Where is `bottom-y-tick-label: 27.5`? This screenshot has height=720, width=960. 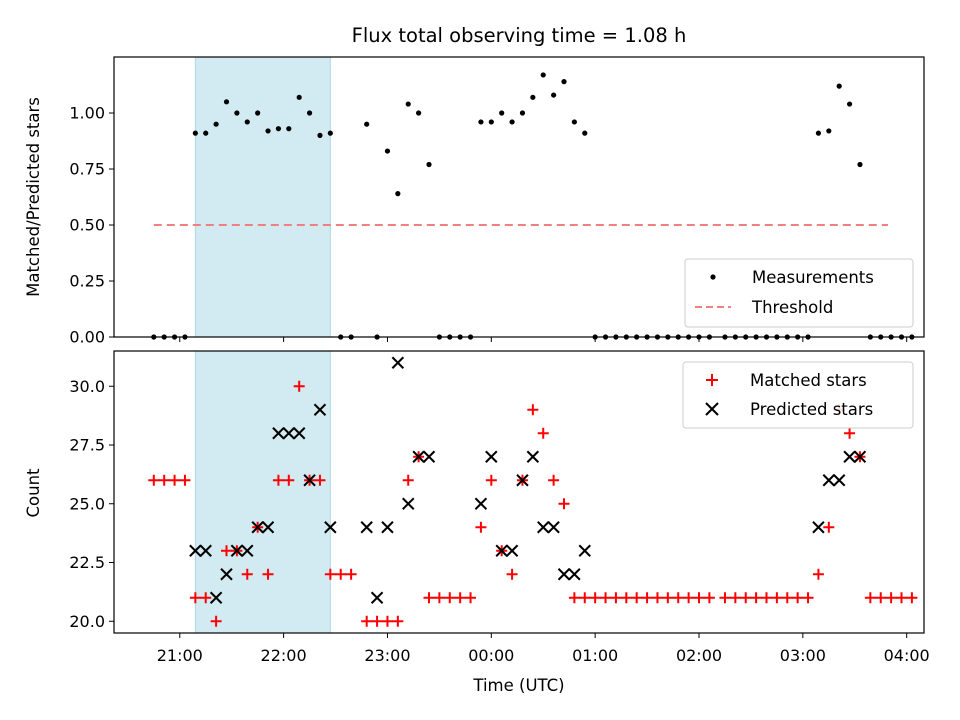
bottom-y-tick-label: 27.5 is located at coordinates (87, 445).